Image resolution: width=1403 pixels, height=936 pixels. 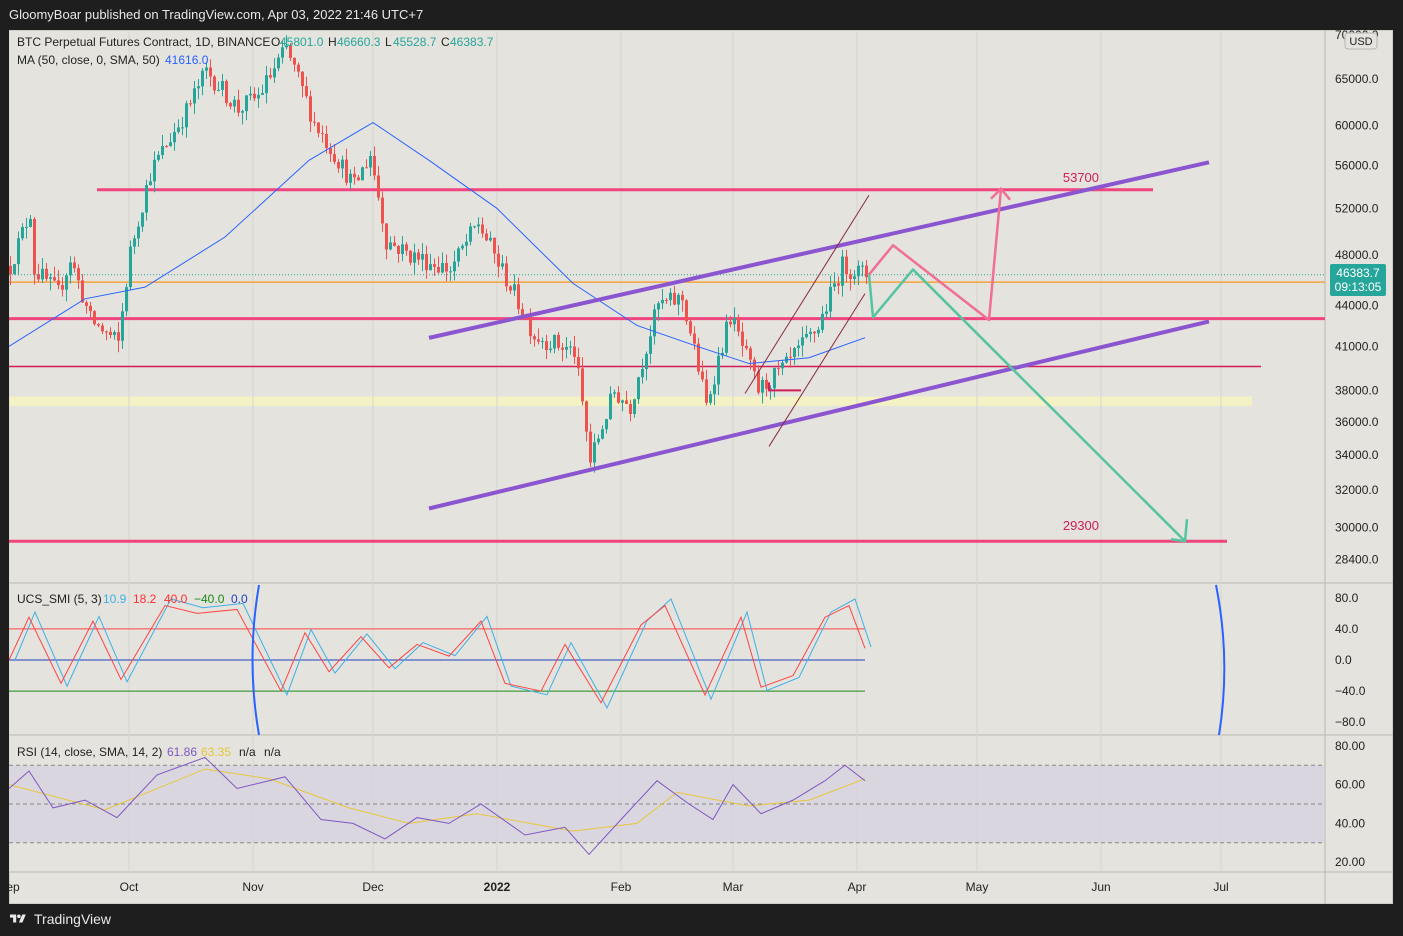 What do you see at coordinates (132, 599) in the screenshot?
I see `smi-legend: UCS_SMI (5, 3) 10.9 18.2 40.0 −40.0 0.0` at bounding box center [132, 599].